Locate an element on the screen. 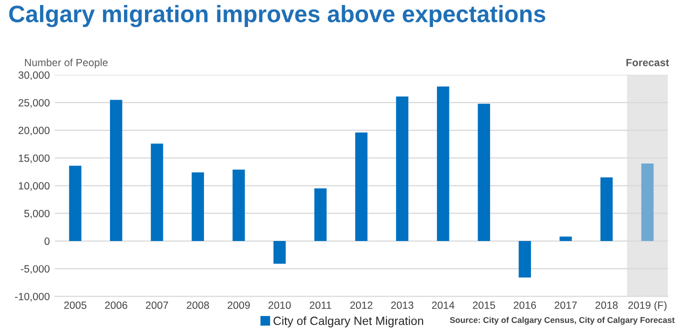 The image size is (685, 333). x-tick-label: 2009 is located at coordinates (239, 305).